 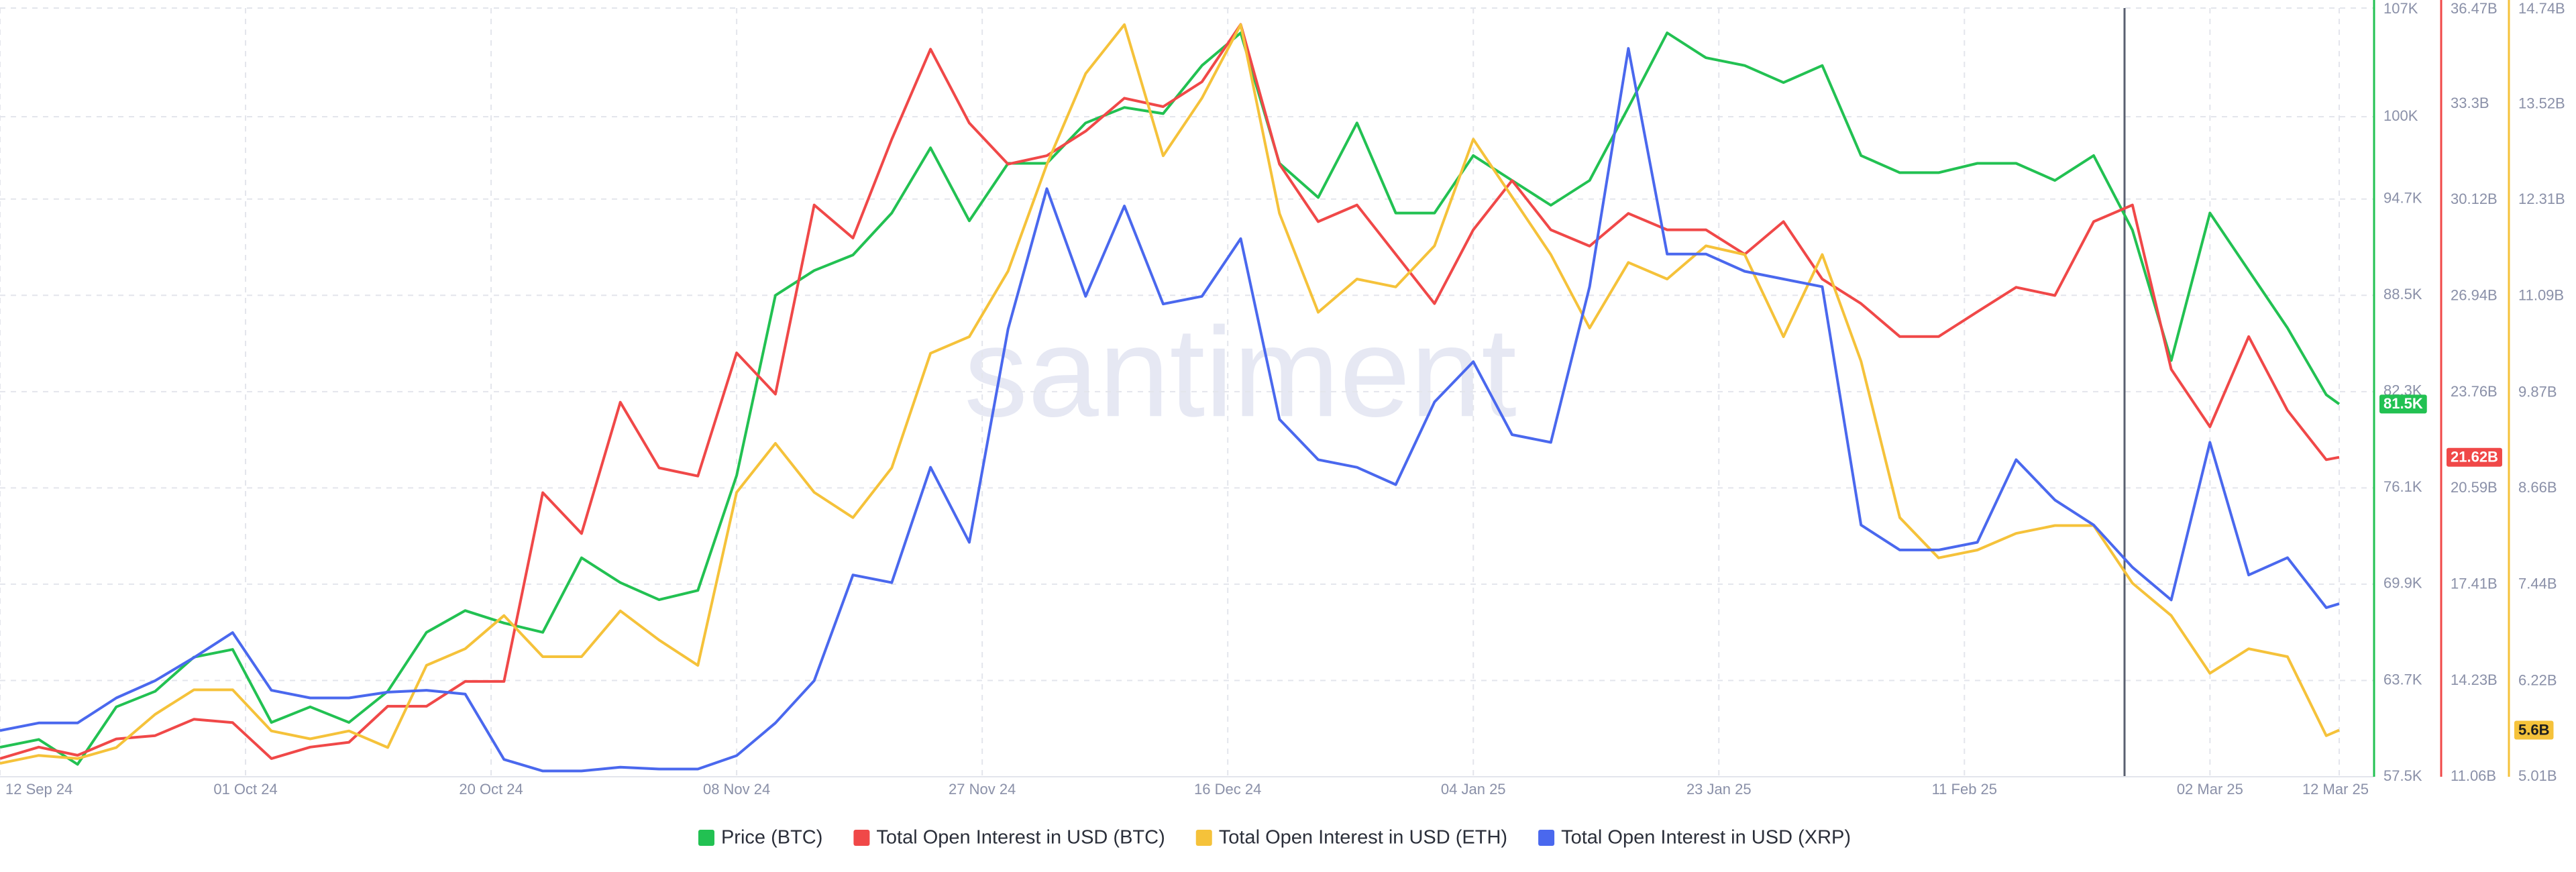 What do you see at coordinates (2400, 8) in the screenshot?
I see `y-tick-label: 107K` at bounding box center [2400, 8].